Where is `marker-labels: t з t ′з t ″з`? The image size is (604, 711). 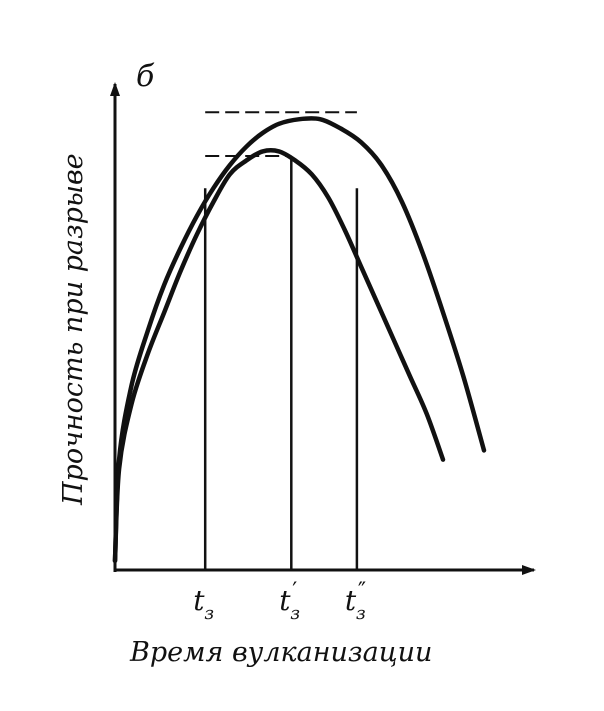 marker-labels: t з t ′з t ″з is located at coordinates (279, 601).